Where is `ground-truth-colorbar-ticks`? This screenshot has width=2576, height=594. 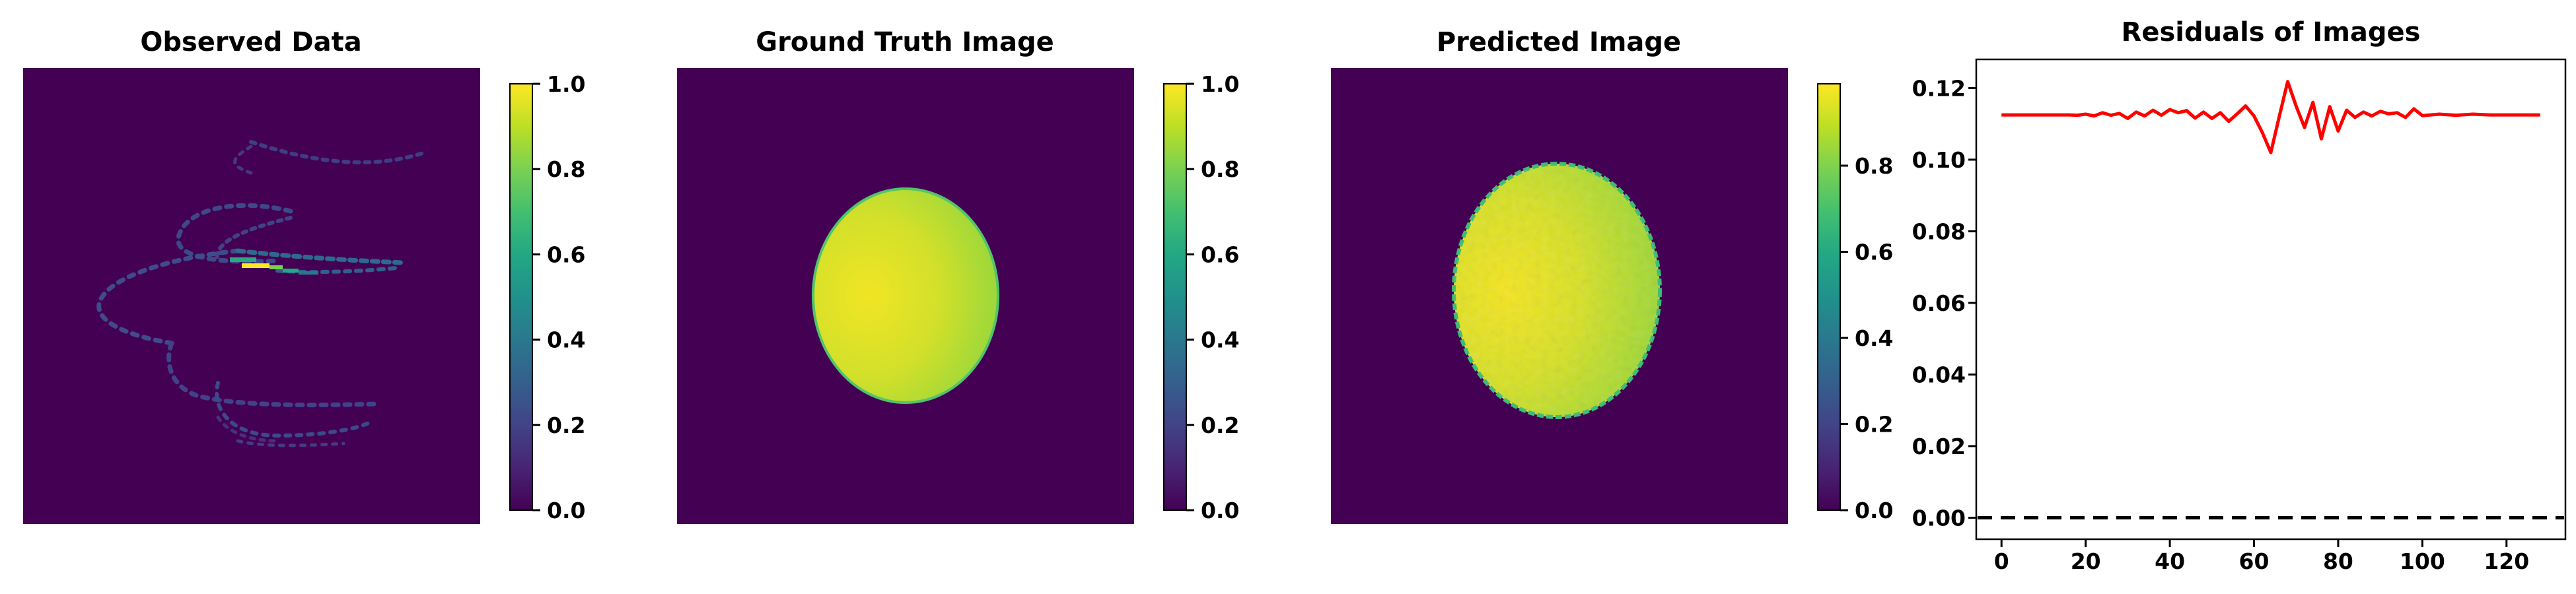 ground-truth-colorbar-ticks is located at coordinates (1190, 297).